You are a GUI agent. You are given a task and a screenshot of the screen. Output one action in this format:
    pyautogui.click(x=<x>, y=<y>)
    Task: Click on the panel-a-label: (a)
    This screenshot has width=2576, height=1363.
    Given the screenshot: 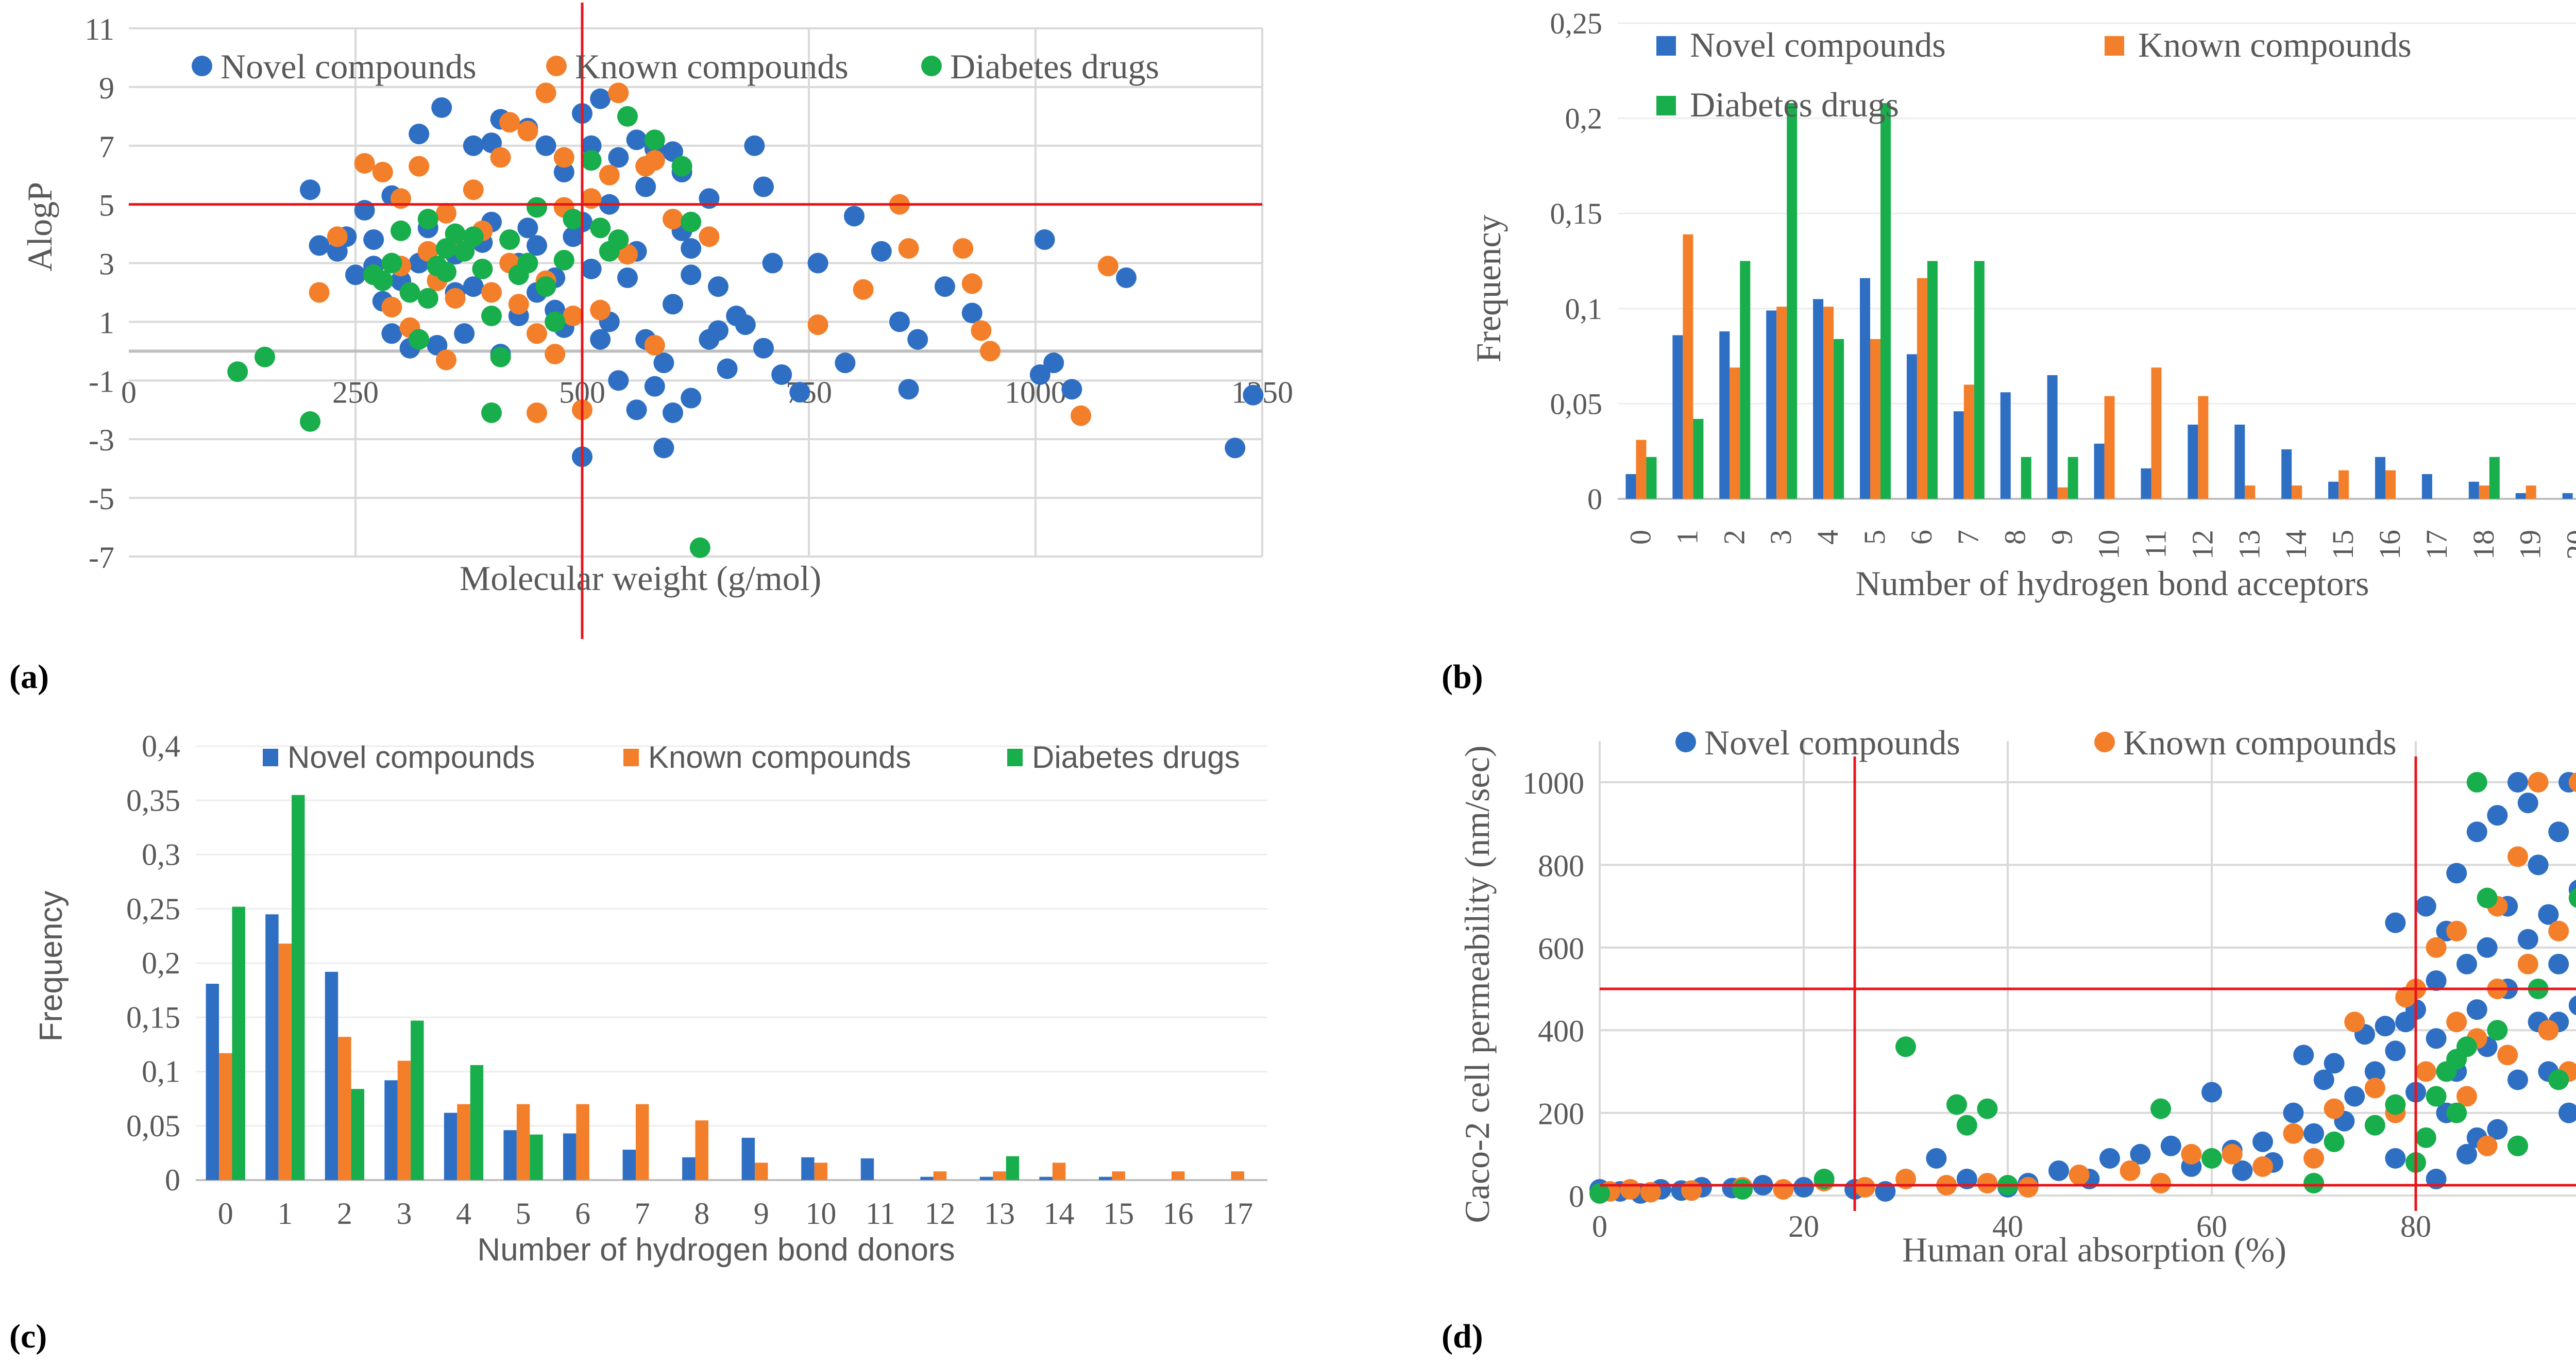 What is the action you would take?
    pyautogui.click(x=29, y=677)
    